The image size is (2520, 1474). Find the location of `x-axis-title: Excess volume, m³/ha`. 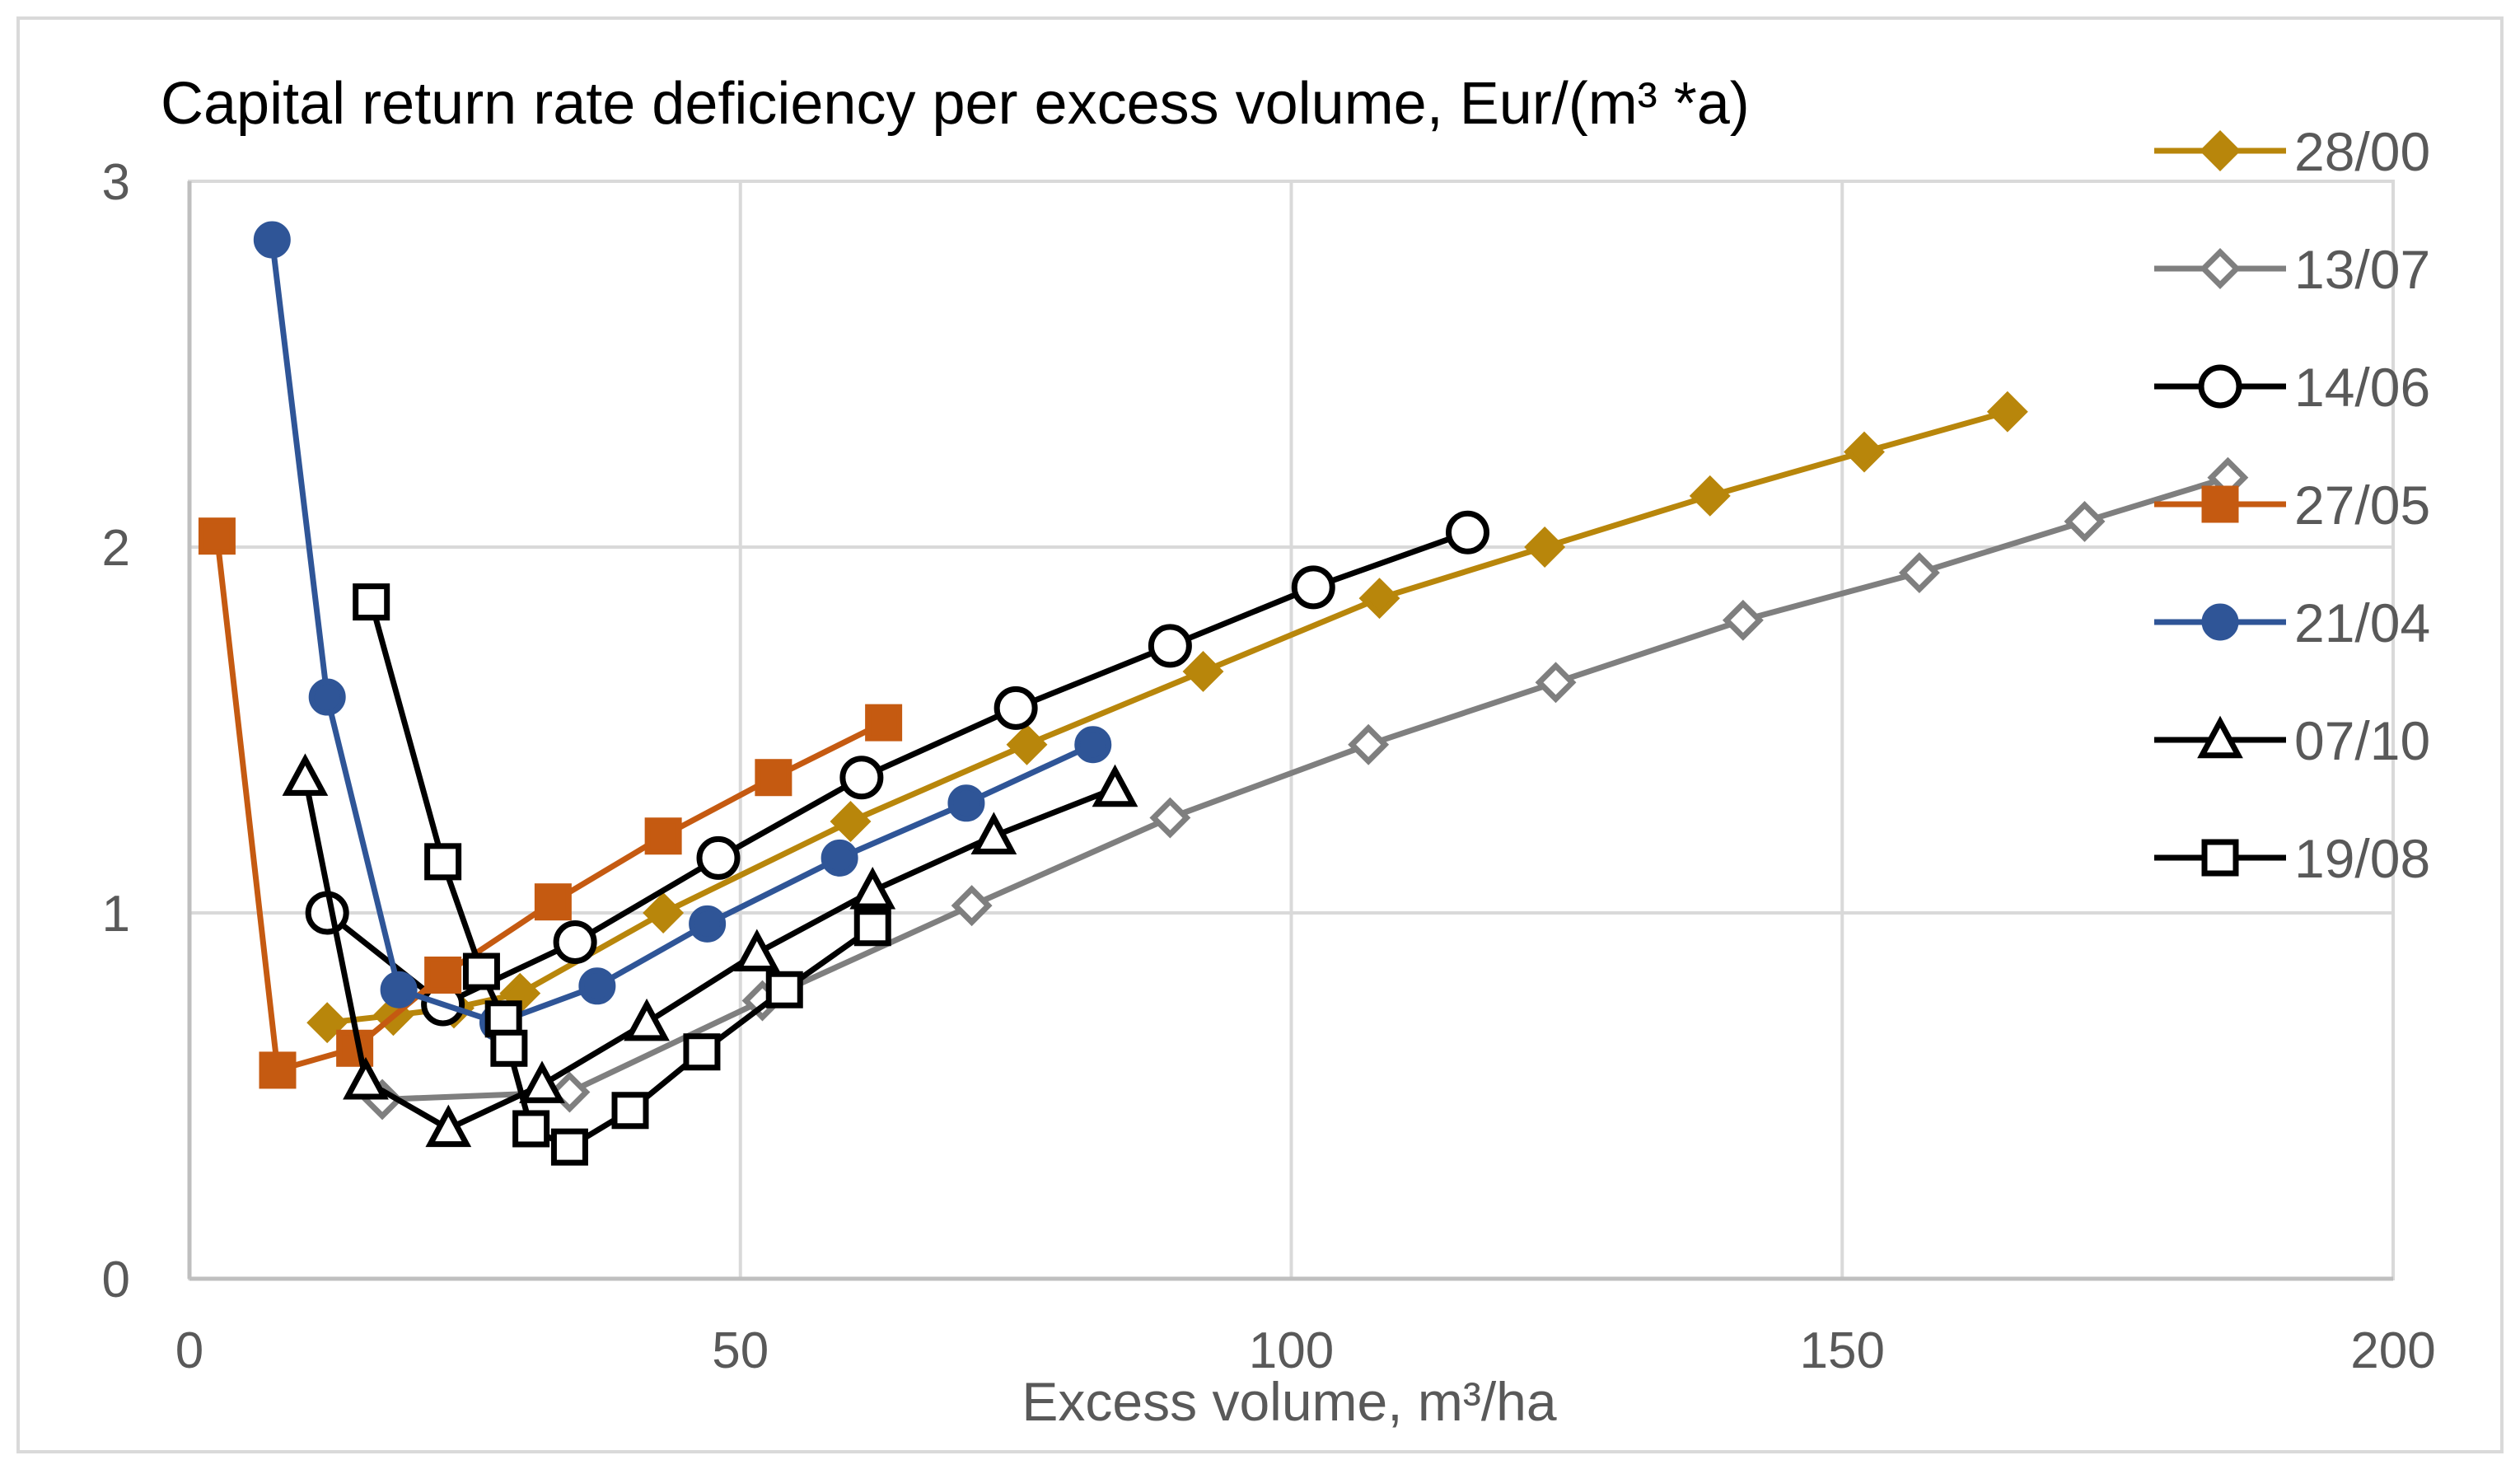

x-axis-title: Excess volume, m³/ha is located at coordinates (1289, 1401).